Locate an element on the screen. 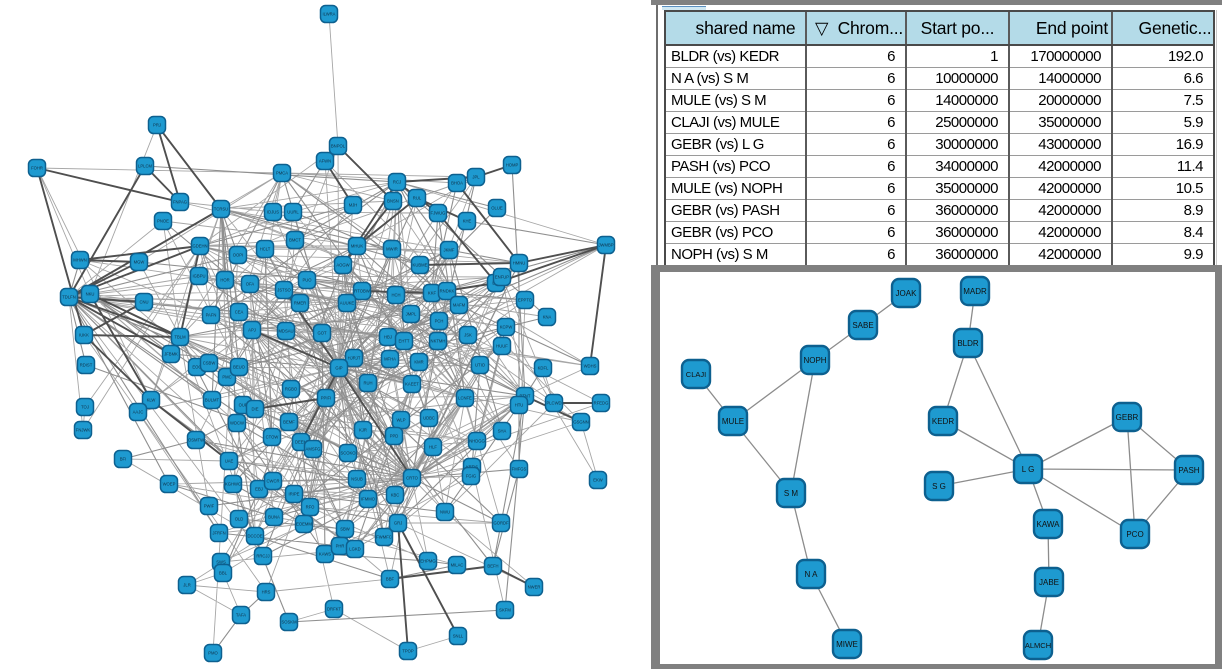 The image size is (1222, 669). svg-text: AOGW is located at coordinates (342, 265).